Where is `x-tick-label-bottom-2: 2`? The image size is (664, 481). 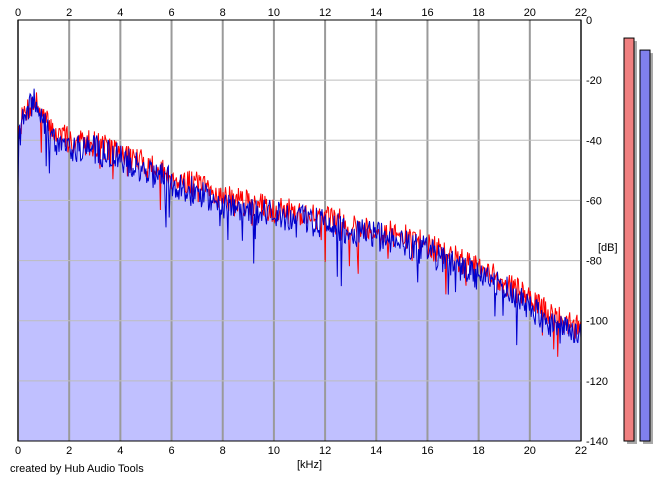
x-tick-label-bottom-2: 2 is located at coordinates (69, 451).